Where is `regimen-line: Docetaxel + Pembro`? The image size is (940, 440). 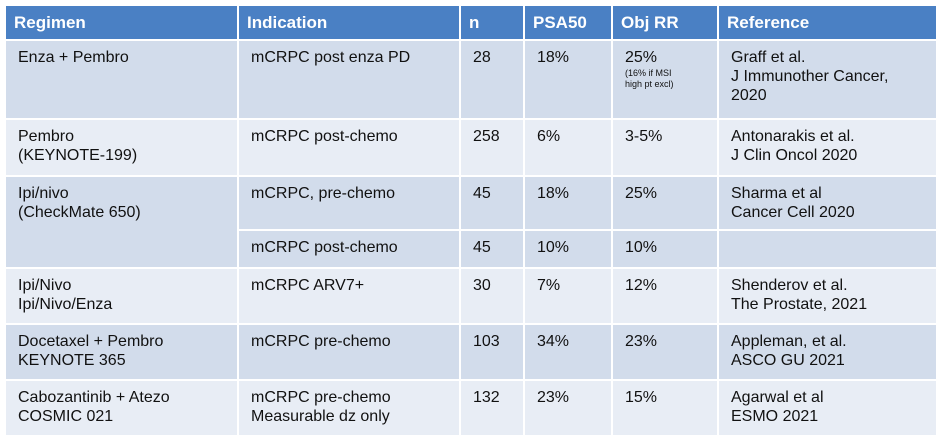
regimen-line: Docetaxel + Pembro is located at coordinates (91, 341).